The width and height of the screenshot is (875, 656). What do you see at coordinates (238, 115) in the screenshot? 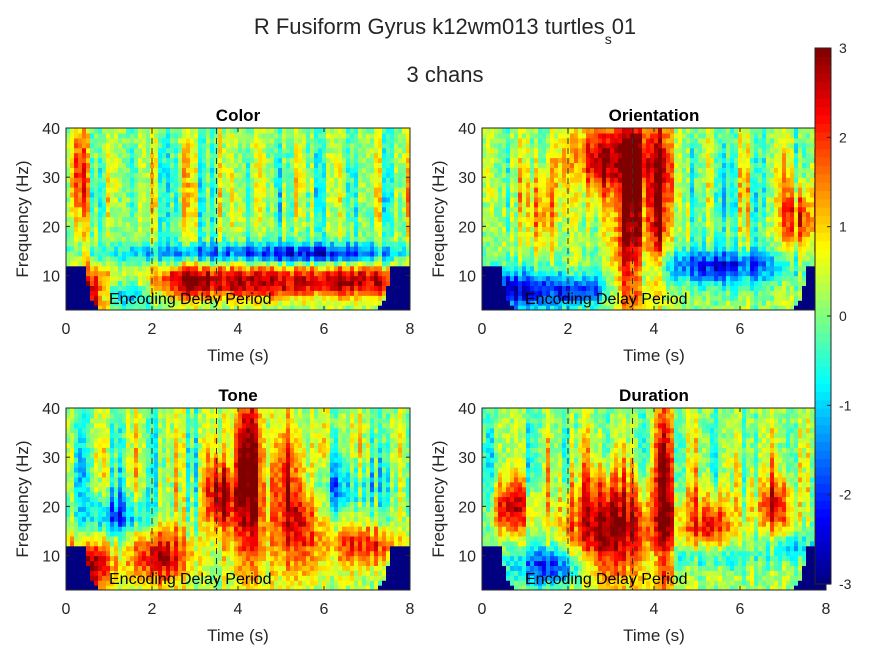
I see `panel-title: Color` at bounding box center [238, 115].